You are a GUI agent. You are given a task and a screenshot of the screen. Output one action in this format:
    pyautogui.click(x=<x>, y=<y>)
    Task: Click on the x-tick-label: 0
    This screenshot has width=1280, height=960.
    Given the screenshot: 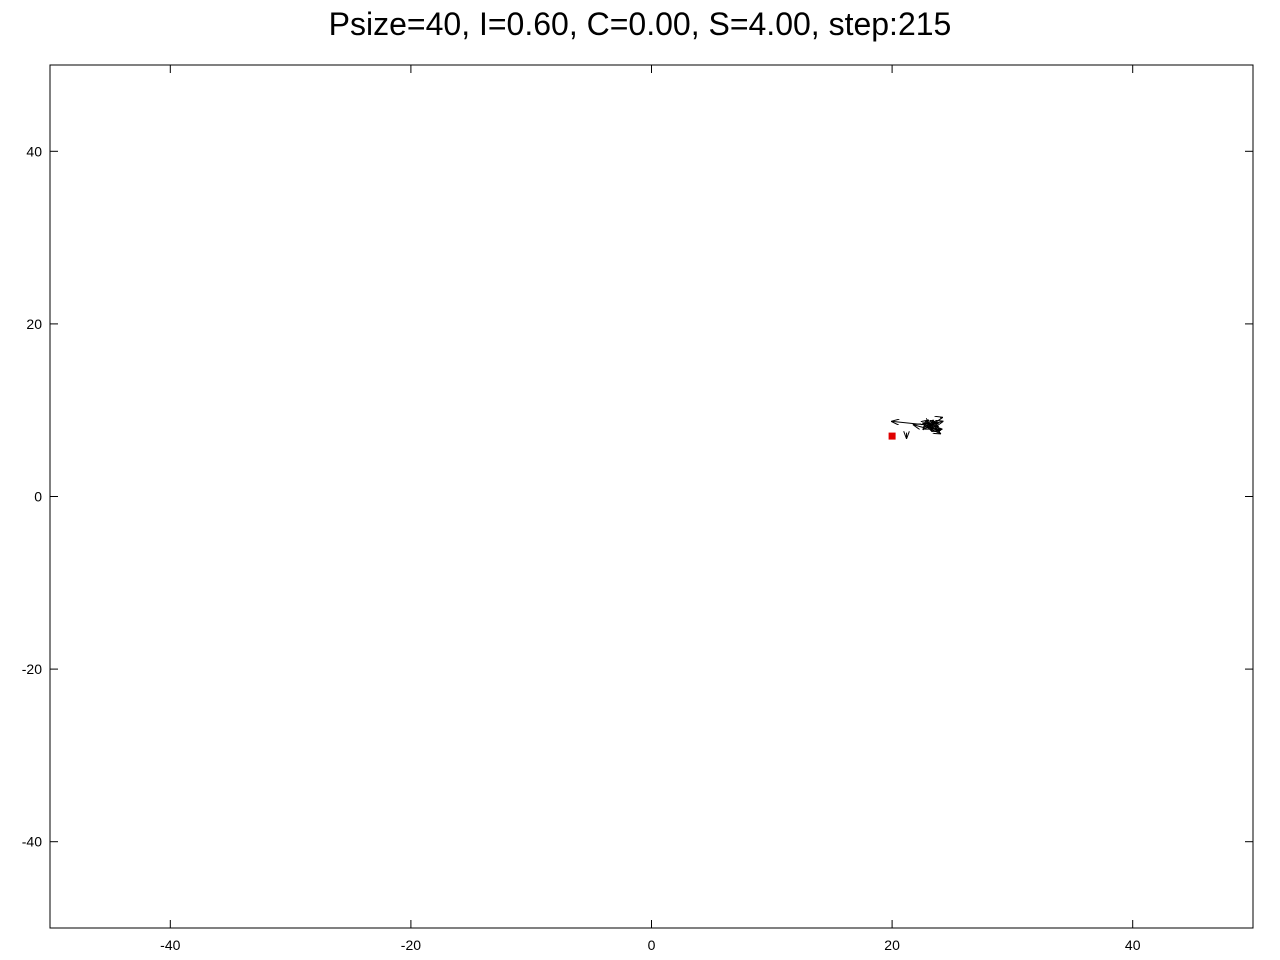 What is the action you would take?
    pyautogui.click(x=652, y=945)
    